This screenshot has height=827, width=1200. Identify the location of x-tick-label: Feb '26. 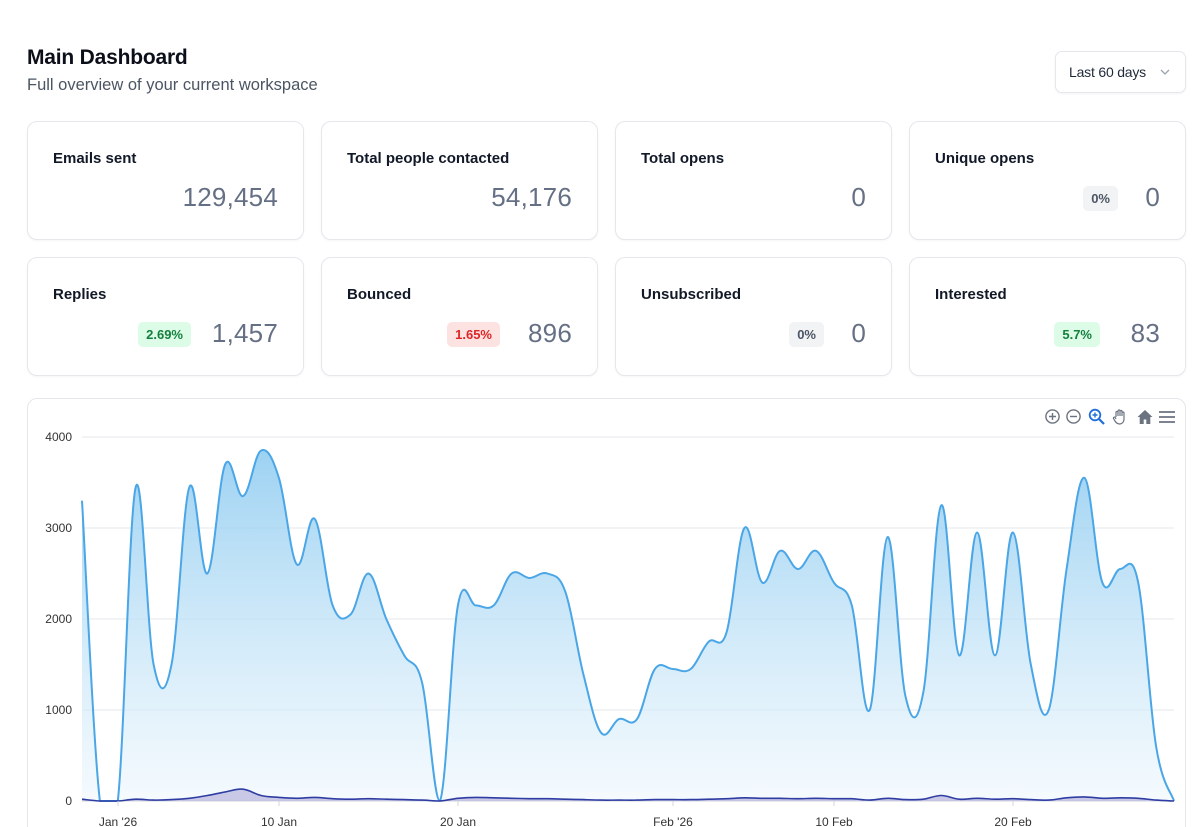
(673, 821).